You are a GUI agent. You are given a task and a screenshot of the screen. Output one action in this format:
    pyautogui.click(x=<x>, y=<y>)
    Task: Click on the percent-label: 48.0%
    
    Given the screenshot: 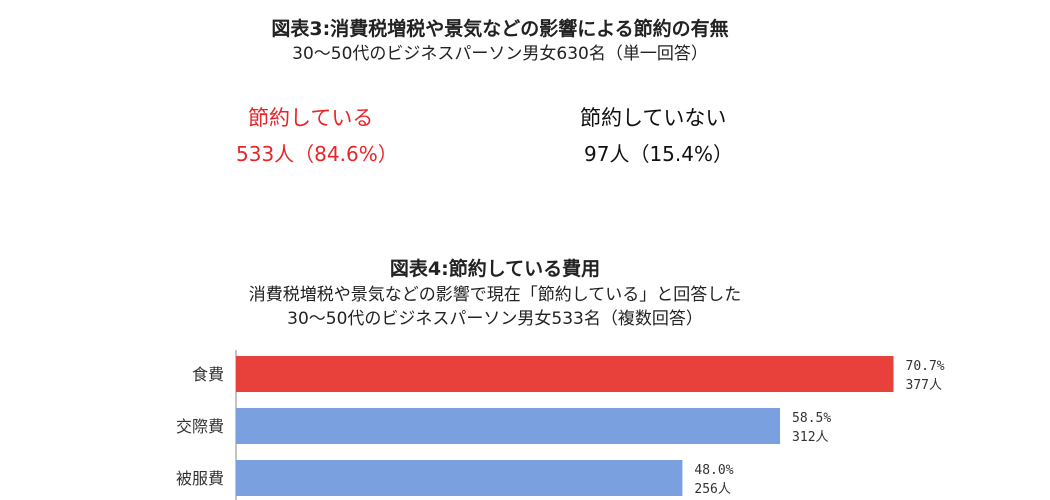 What is the action you would take?
    pyautogui.click(x=713, y=470)
    